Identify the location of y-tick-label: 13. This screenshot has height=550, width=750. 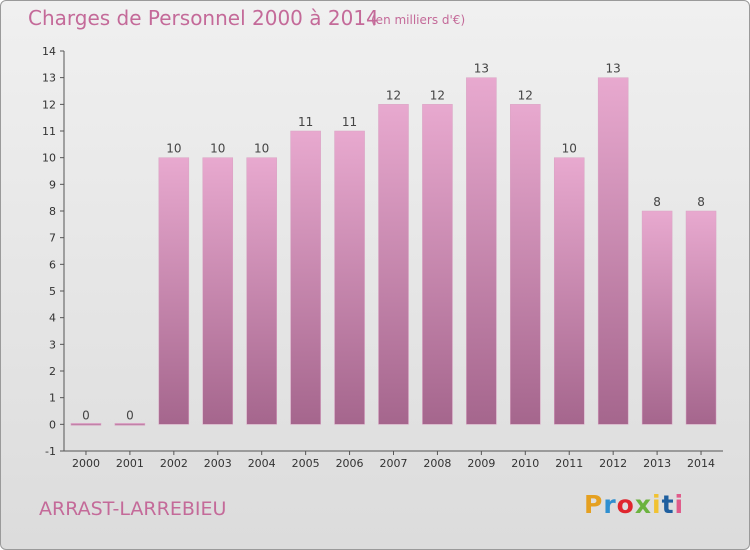
(49, 78).